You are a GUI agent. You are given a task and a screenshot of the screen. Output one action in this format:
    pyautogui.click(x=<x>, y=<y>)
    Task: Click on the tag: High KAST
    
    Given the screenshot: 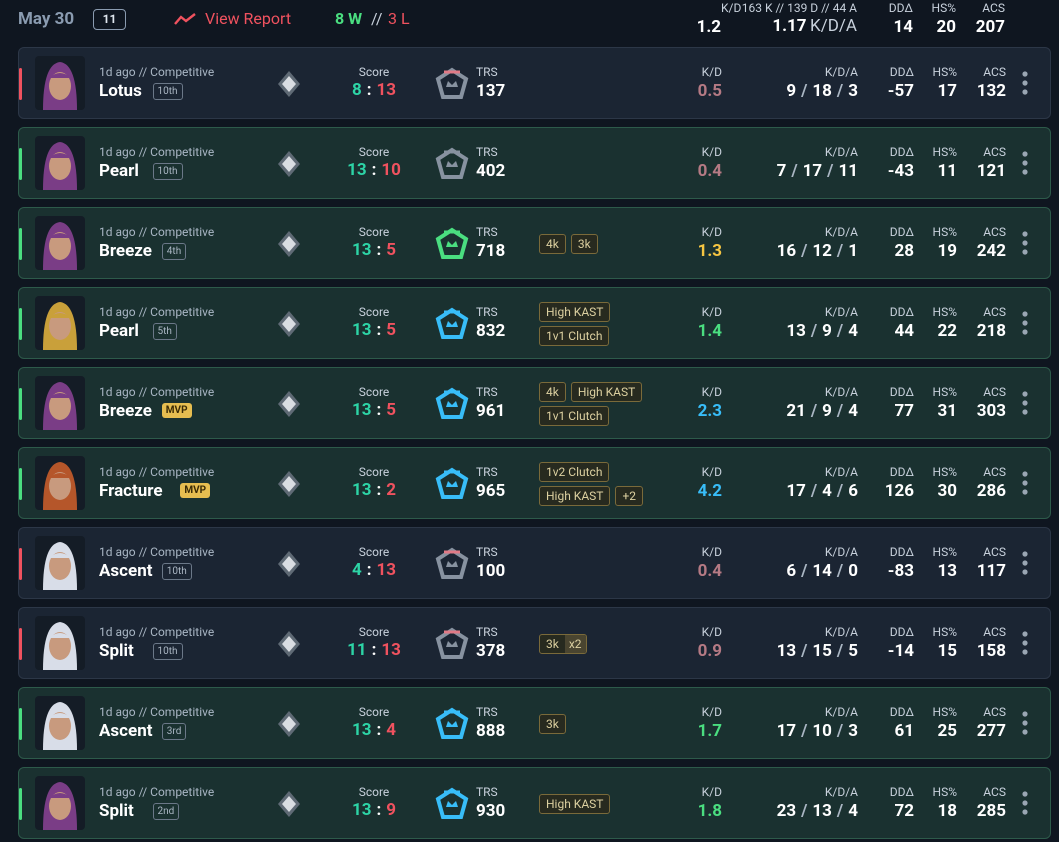 What is the action you would take?
    pyautogui.click(x=575, y=804)
    